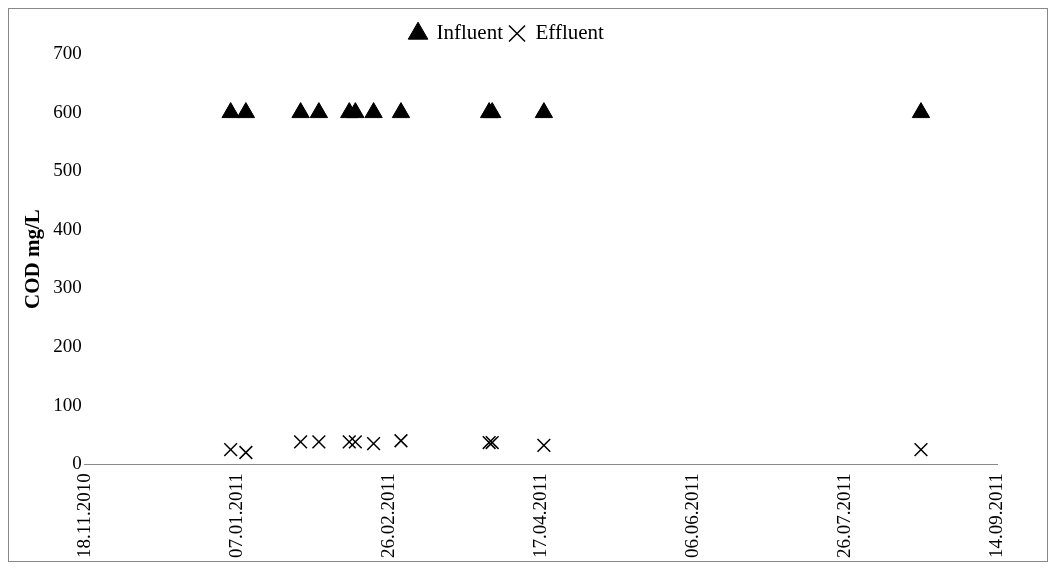 The width and height of the screenshot is (1056, 570). What do you see at coordinates (67, 287) in the screenshot?
I see `y-tick-label: 300` at bounding box center [67, 287].